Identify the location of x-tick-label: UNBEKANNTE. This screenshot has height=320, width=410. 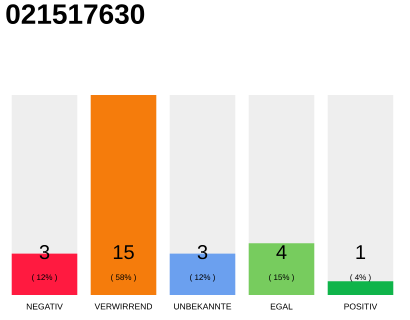
(203, 307).